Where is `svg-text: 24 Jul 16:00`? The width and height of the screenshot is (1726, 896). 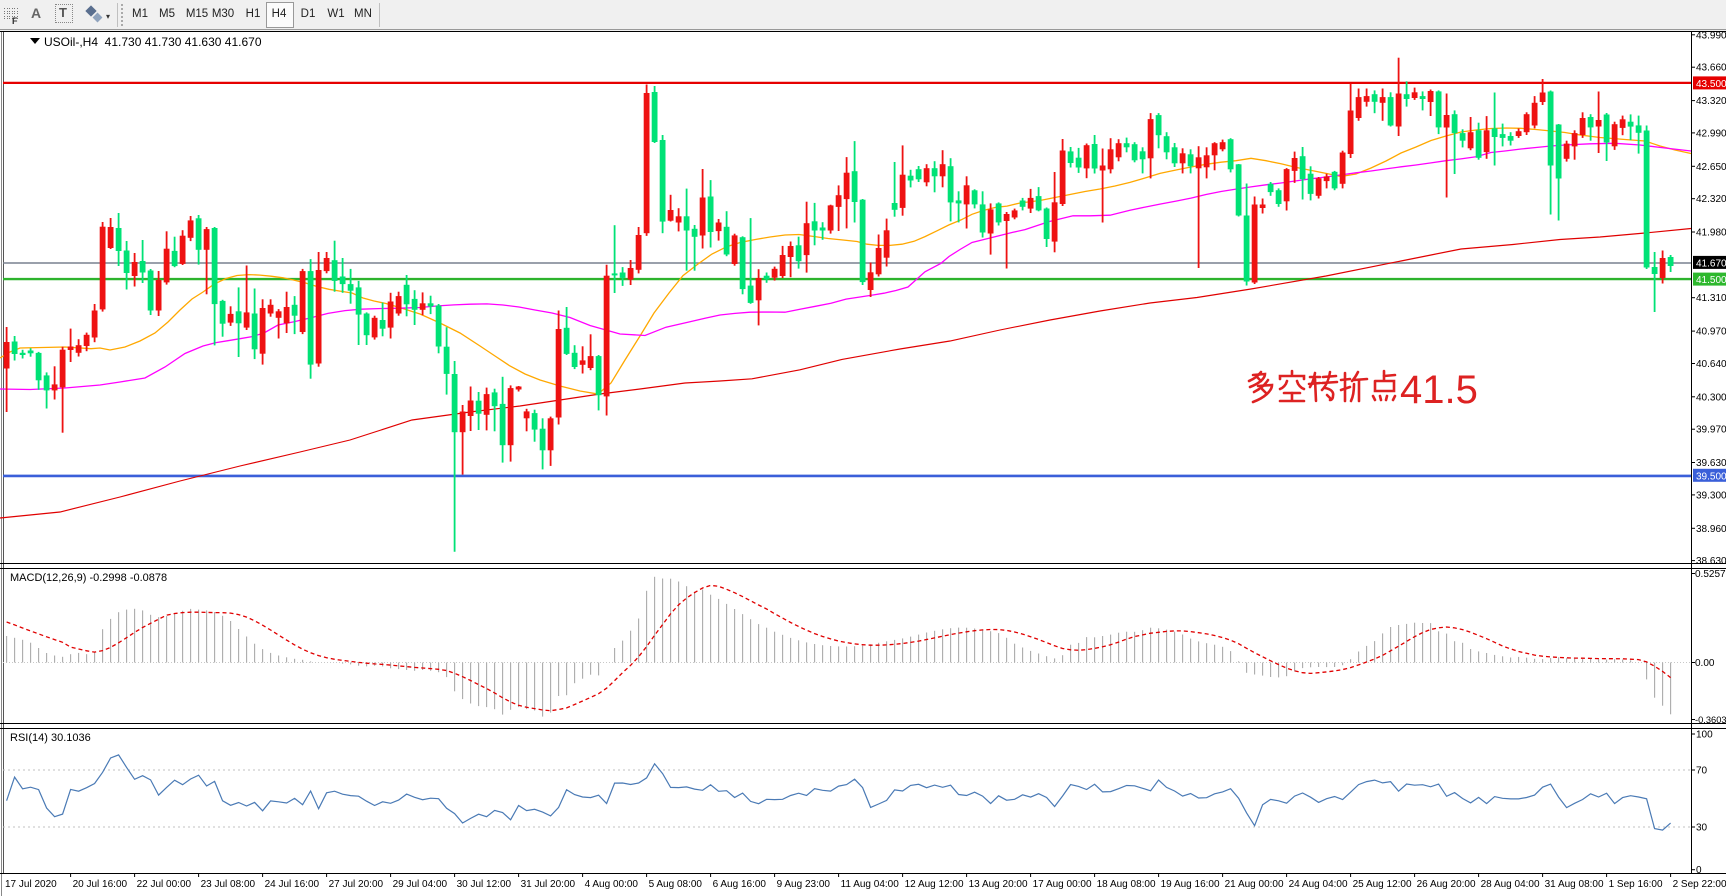
svg-text: 24 Jul 16:00 is located at coordinates (292, 884).